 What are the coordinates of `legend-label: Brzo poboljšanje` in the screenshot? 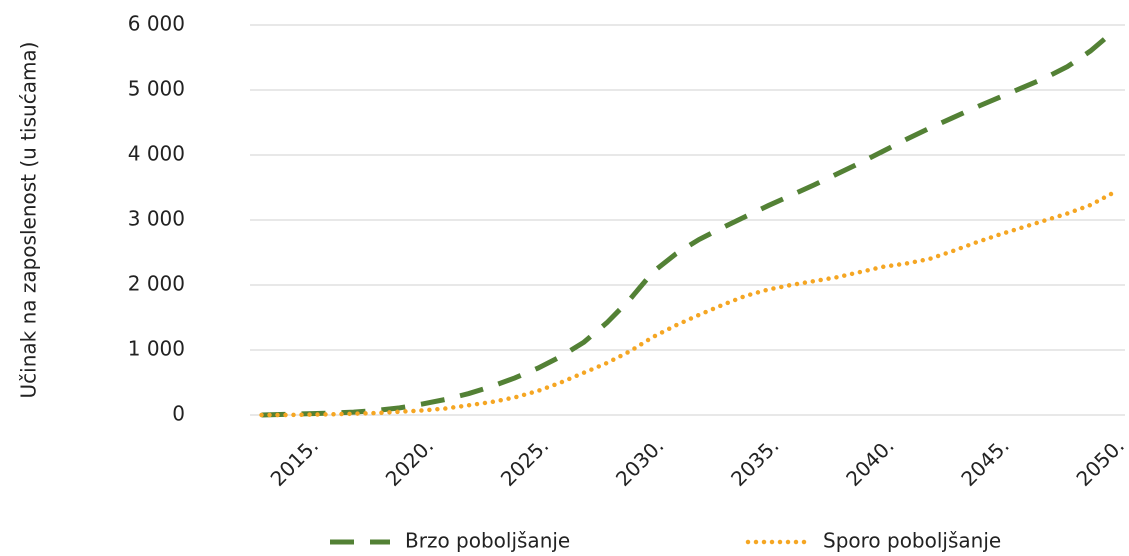 It's located at (487, 541).